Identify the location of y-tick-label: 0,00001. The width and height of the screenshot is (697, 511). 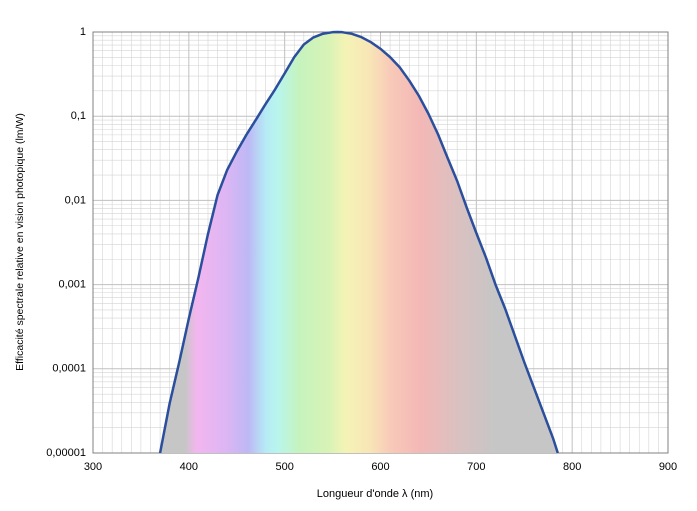
(66, 453).